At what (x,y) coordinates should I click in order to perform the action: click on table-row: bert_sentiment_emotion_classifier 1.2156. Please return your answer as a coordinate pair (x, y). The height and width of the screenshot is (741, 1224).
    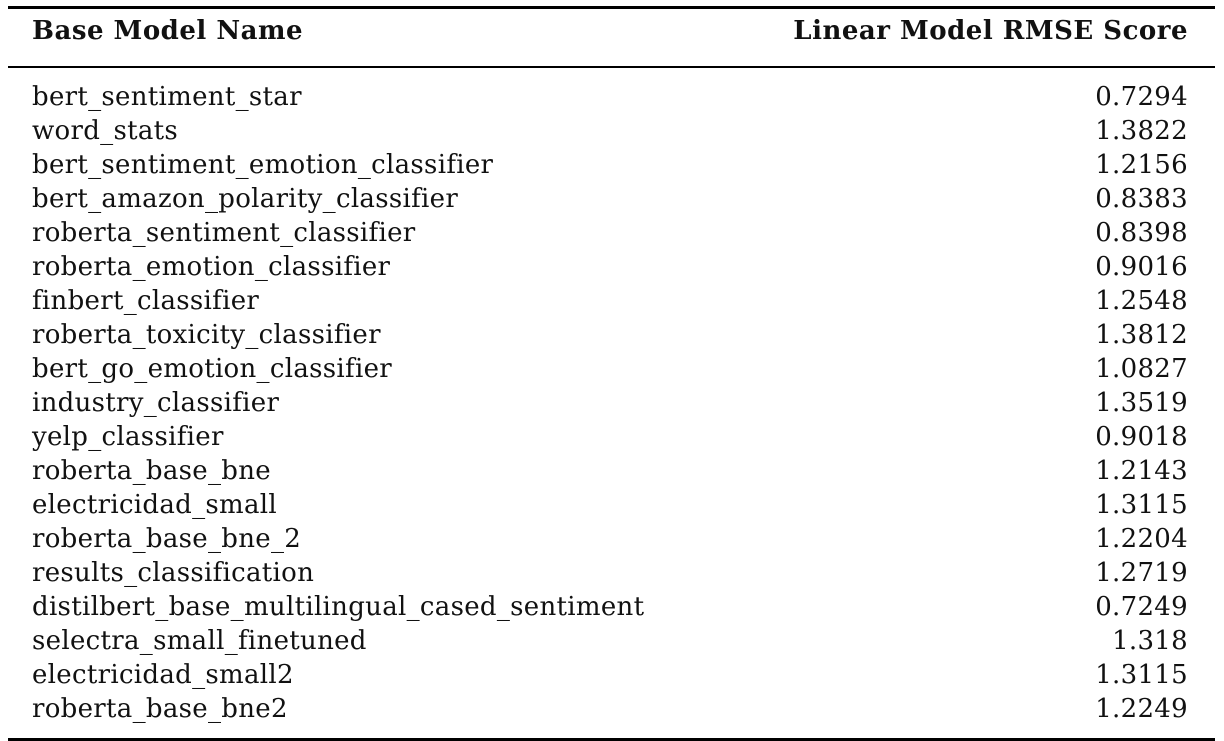
    Looking at the image, I should click on (611, 165).